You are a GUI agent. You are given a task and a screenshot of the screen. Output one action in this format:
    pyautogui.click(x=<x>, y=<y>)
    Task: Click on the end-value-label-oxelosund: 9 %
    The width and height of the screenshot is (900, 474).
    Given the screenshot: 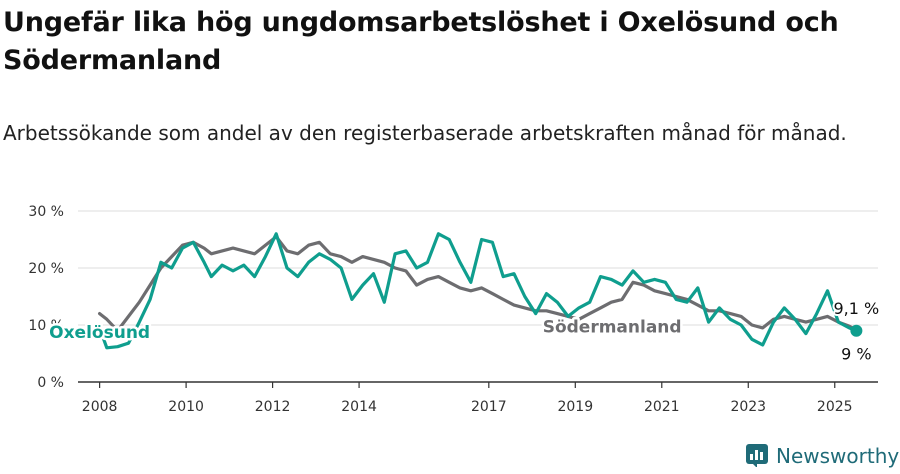 What is the action you would take?
    pyautogui.click(x=856, y=354)
    